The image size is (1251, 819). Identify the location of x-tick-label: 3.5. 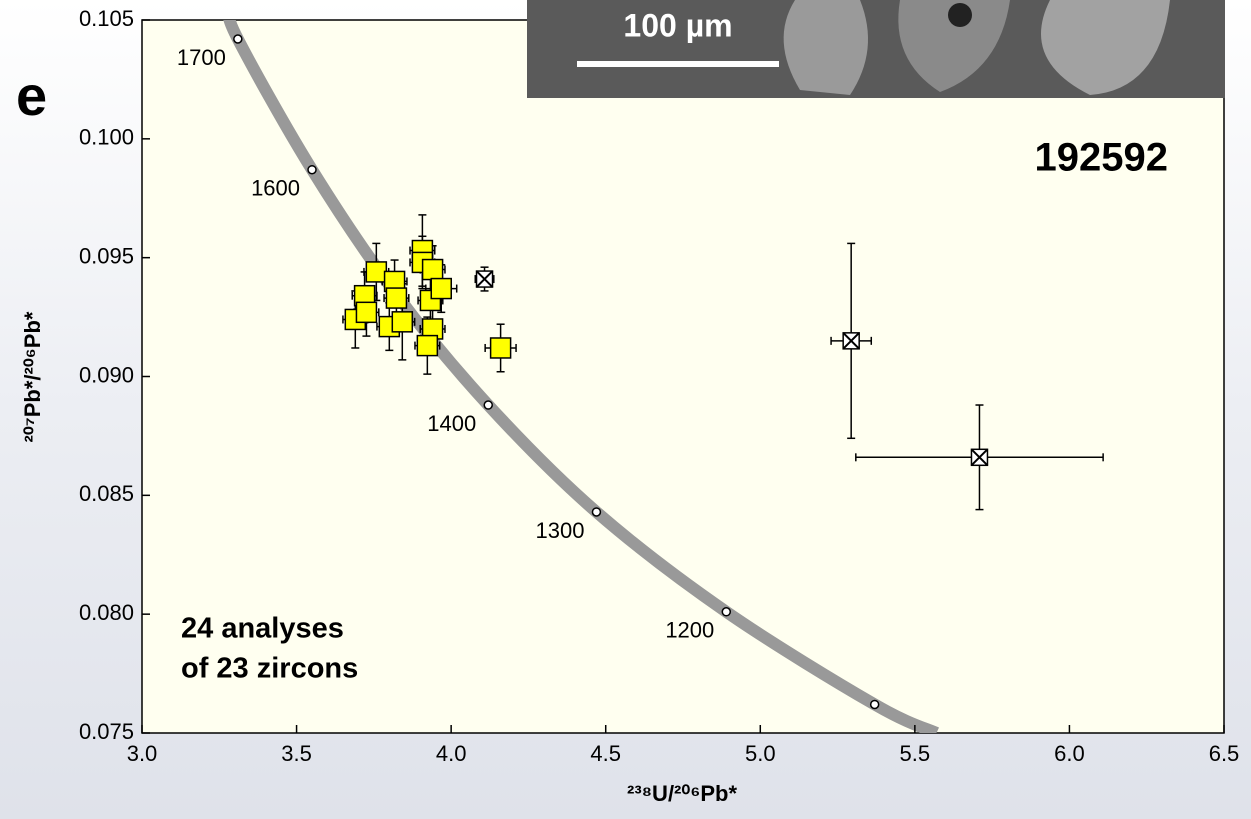
(296, 753).